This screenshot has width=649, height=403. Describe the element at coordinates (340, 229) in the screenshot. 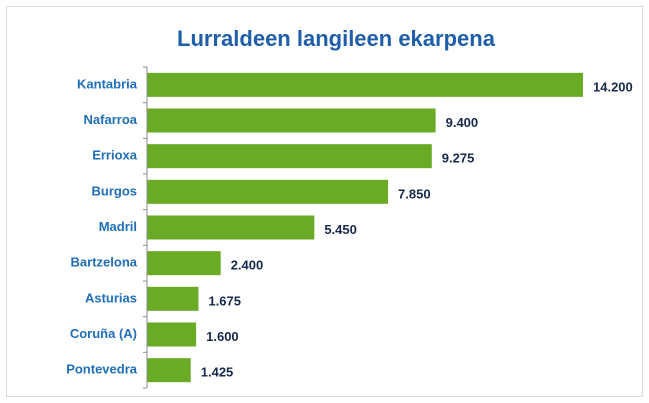

I see `value-label: 5.450` at that location.